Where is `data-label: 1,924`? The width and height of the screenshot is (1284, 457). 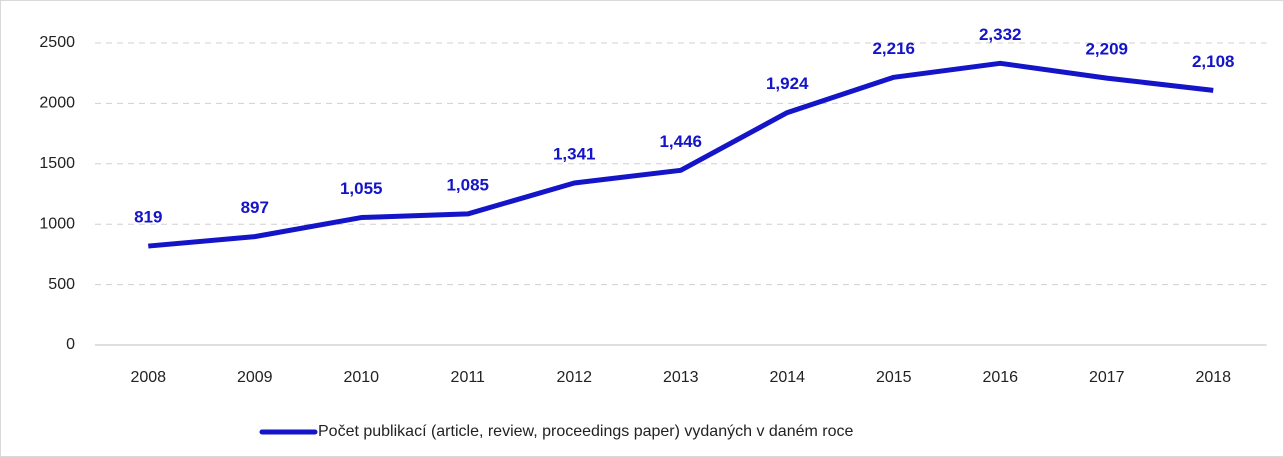 data-label: 1,924 is located at coordinates (787, 83).